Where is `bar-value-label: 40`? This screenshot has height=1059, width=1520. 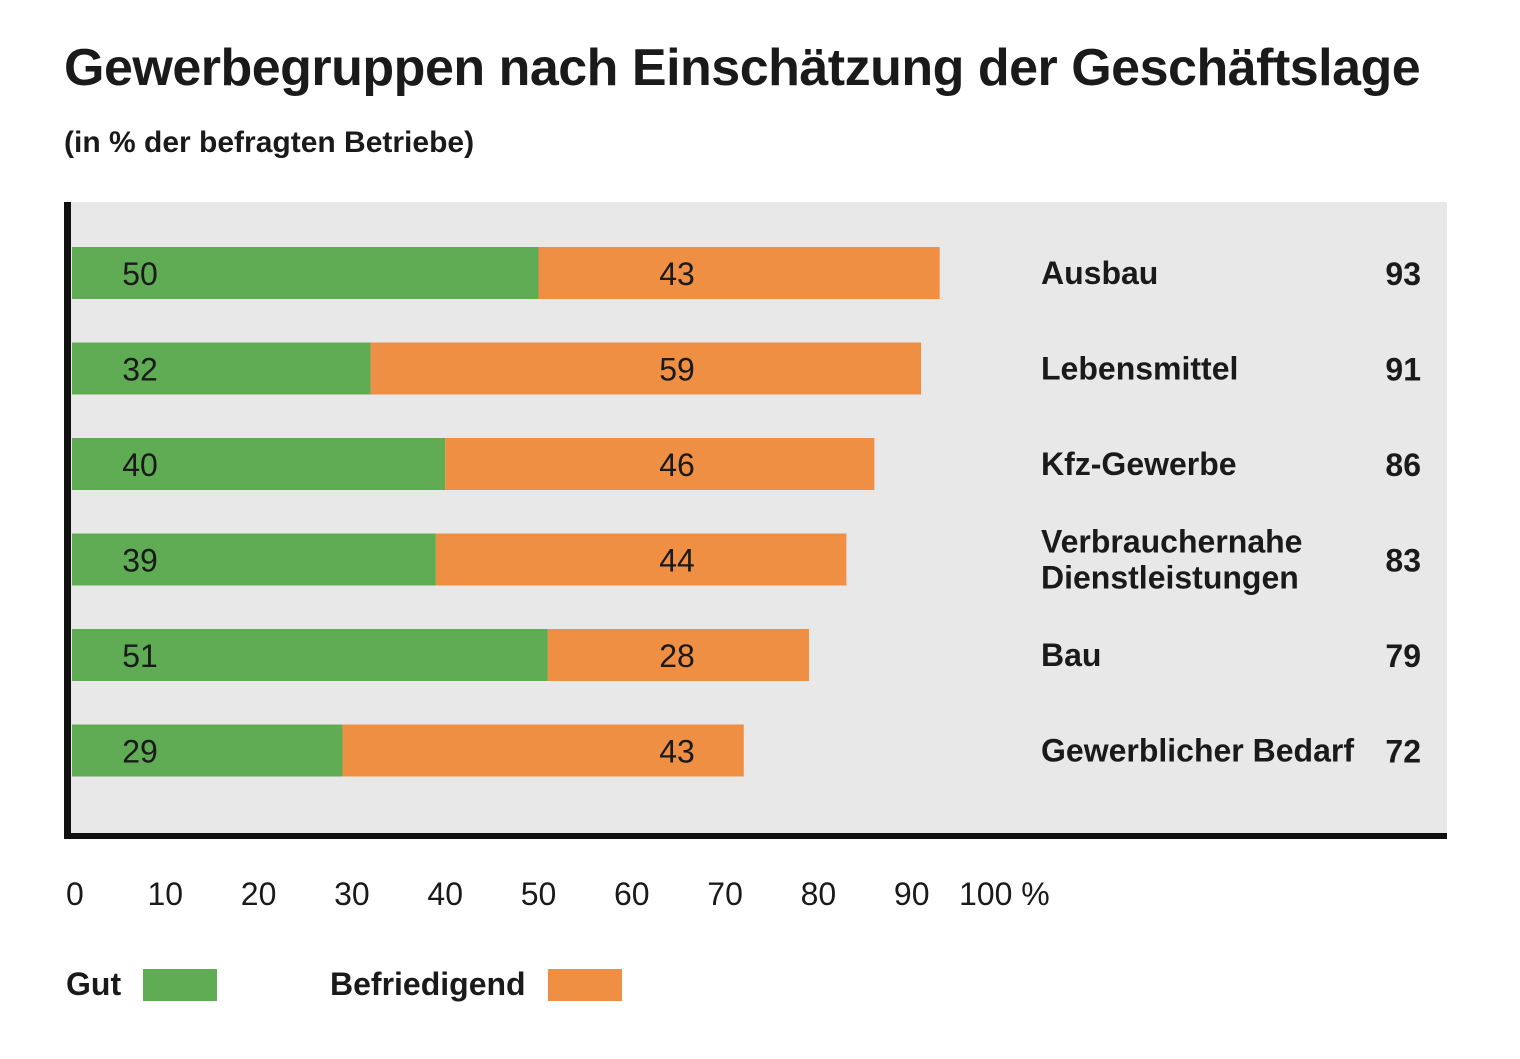
bar-value-label: 40 is located at coordinates (140, 465).